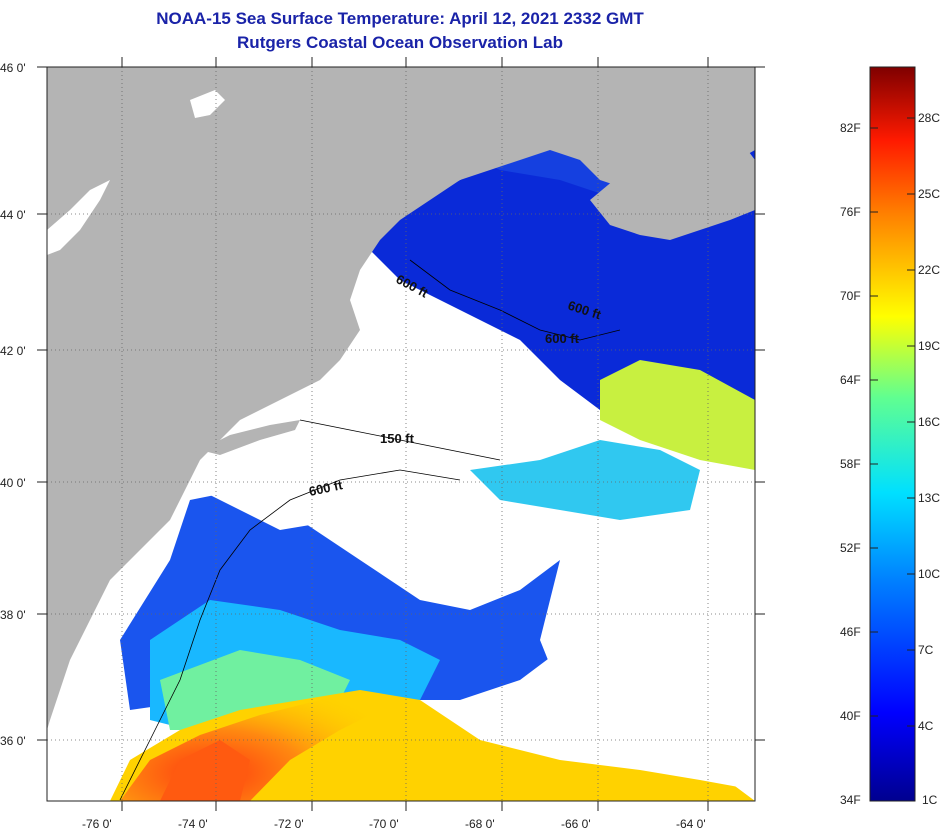  I want to click on cb-c-4: 4C, so click(926, 726).